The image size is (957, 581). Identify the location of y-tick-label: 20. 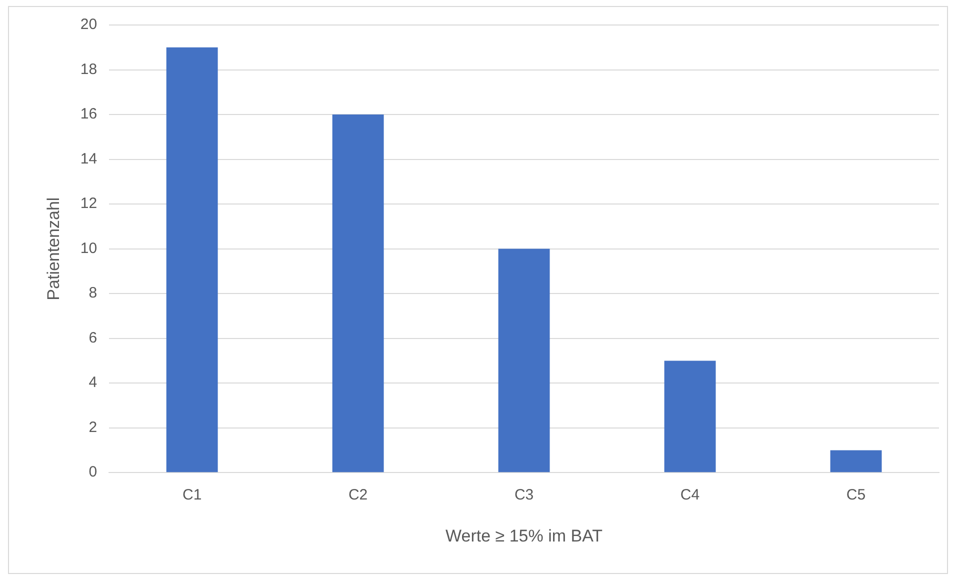
(89, 25).